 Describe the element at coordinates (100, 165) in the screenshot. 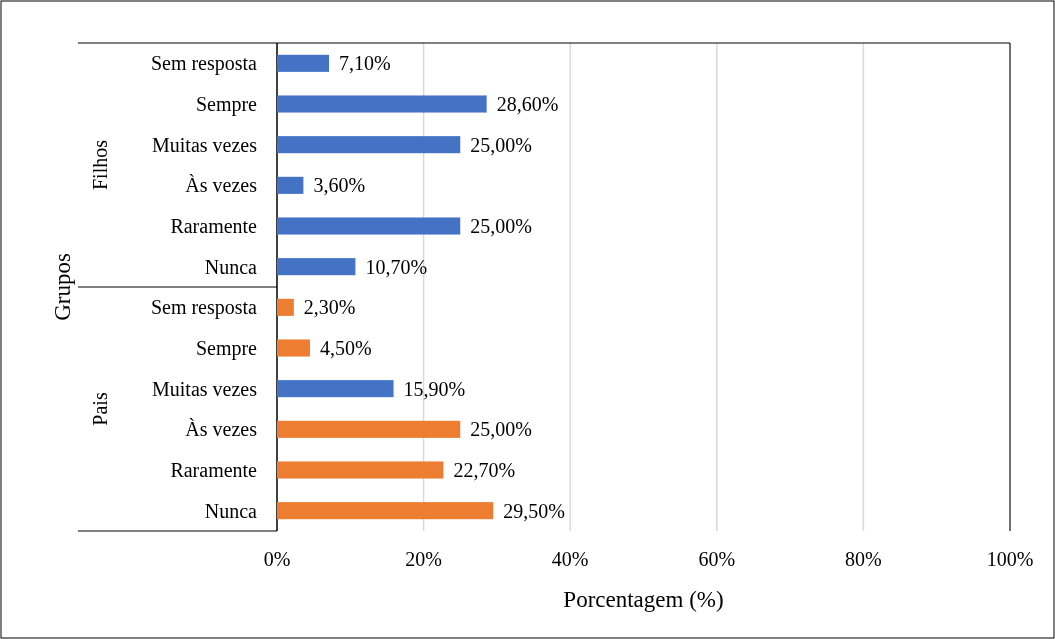

I see `text: Filhos` at that location.